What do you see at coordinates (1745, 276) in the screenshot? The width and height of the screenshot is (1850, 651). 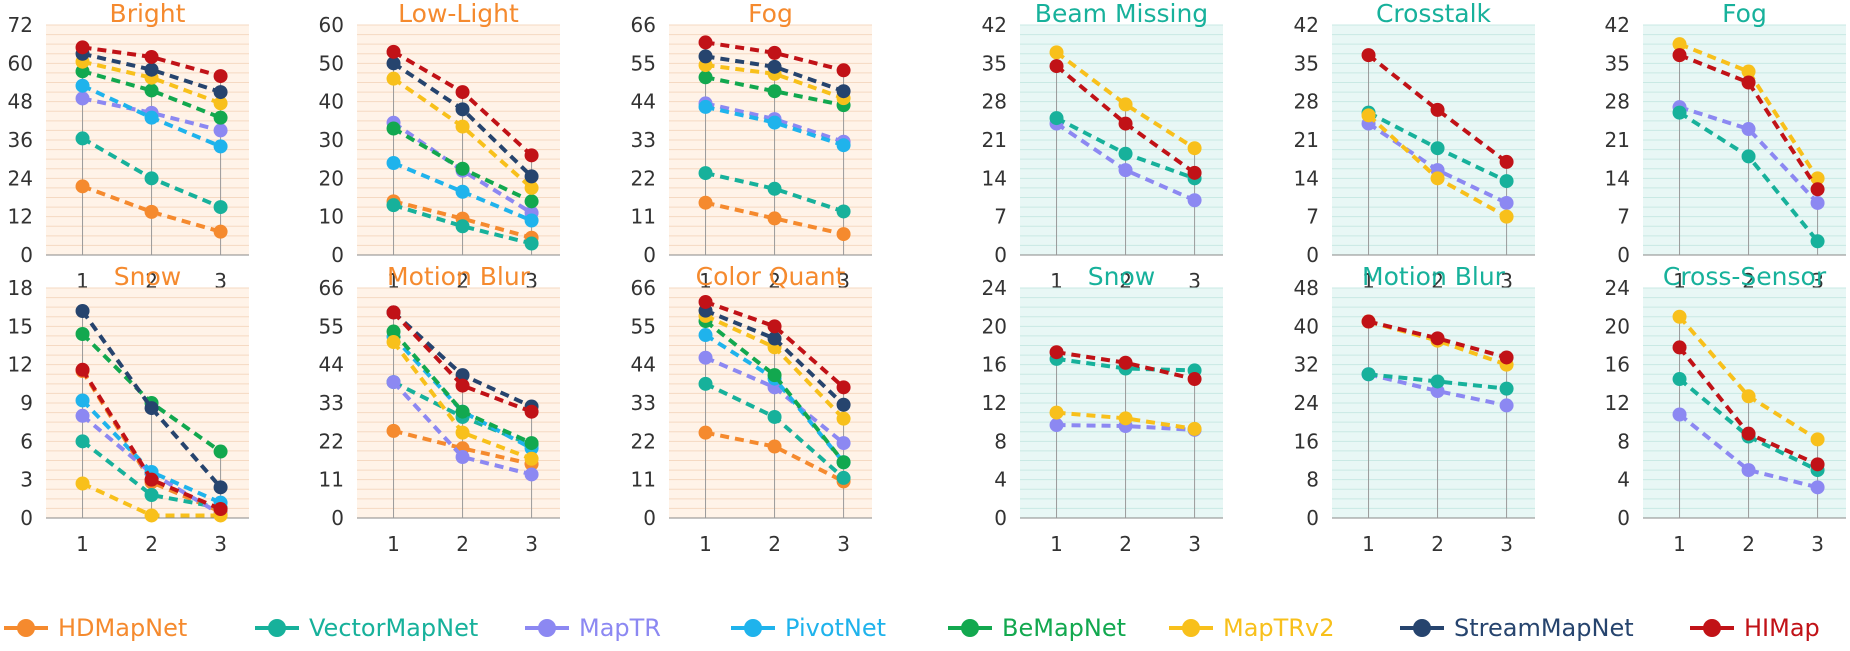 I see `panel-title: Cross-Sensor` at bounding box center [1745, 276].